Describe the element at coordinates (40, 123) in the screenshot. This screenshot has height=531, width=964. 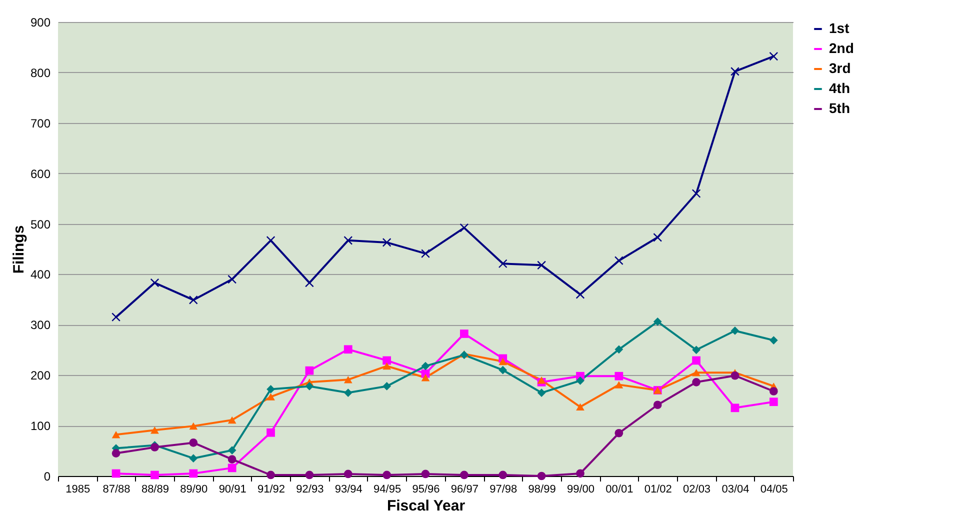
I see `y-tick-label: 700` at that location.